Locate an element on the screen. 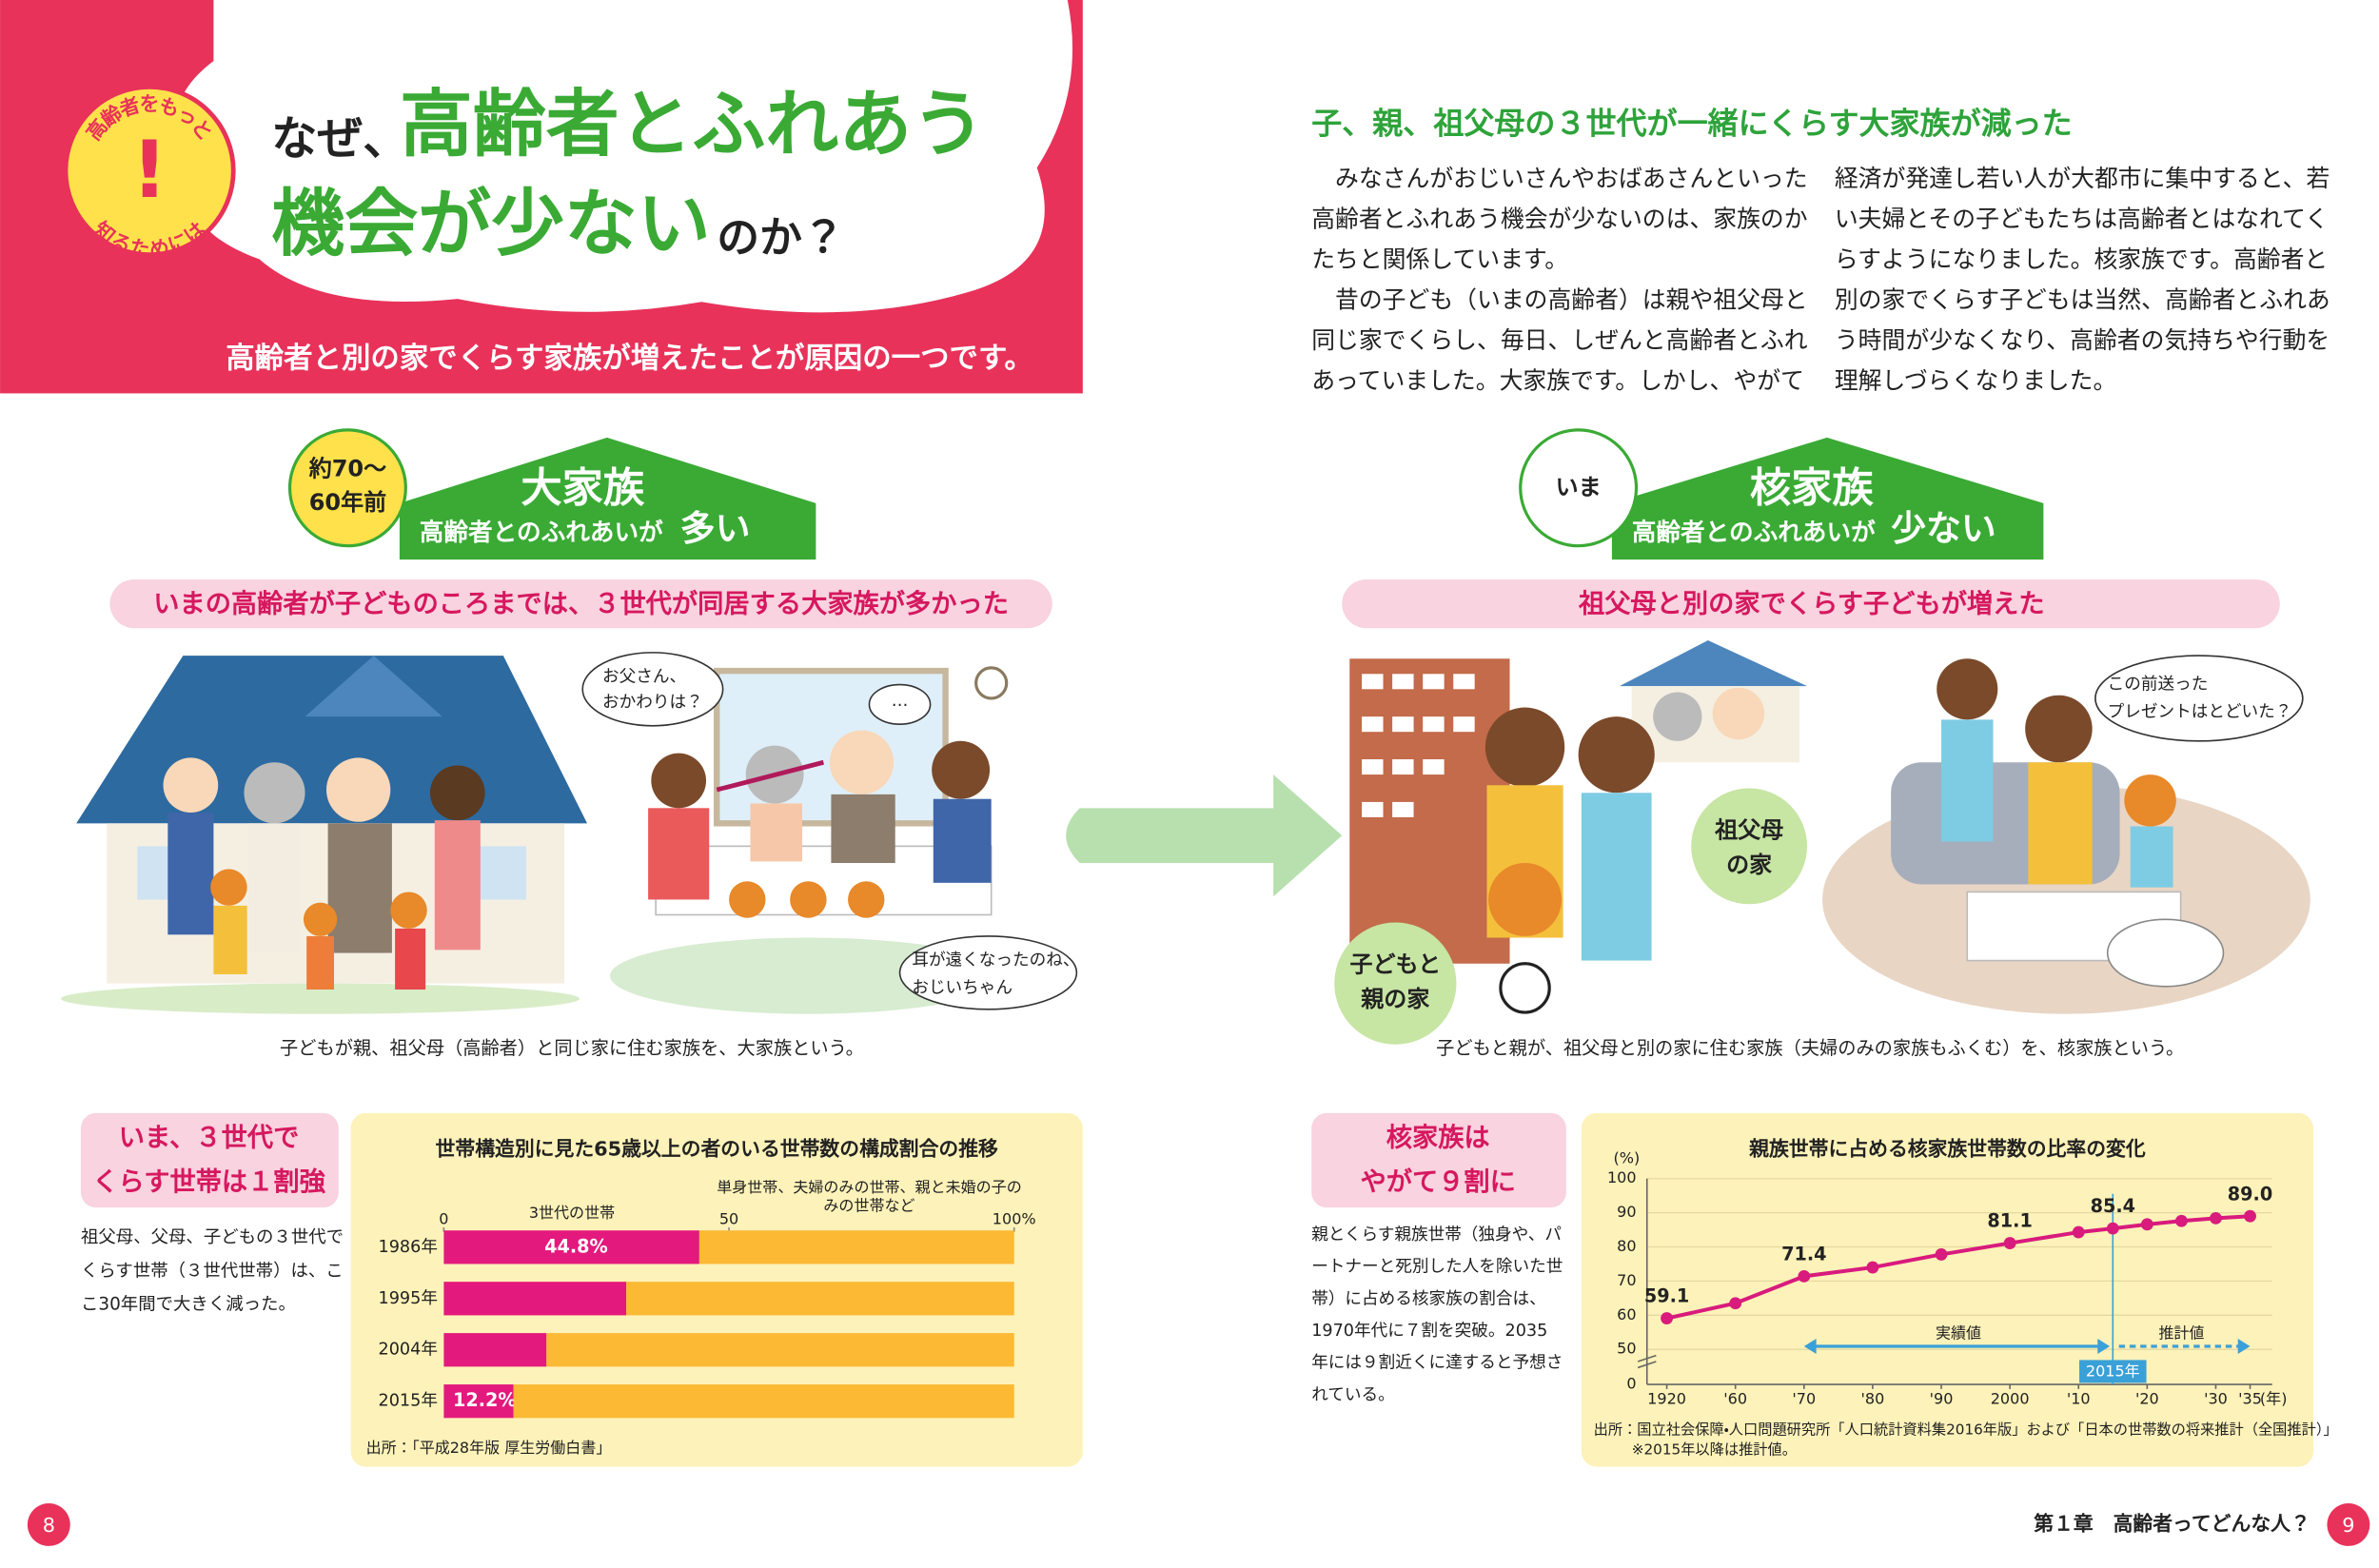 This screenshot has height=1568, width=2379. page-number: 8 is located at coordinates (49, 1525).